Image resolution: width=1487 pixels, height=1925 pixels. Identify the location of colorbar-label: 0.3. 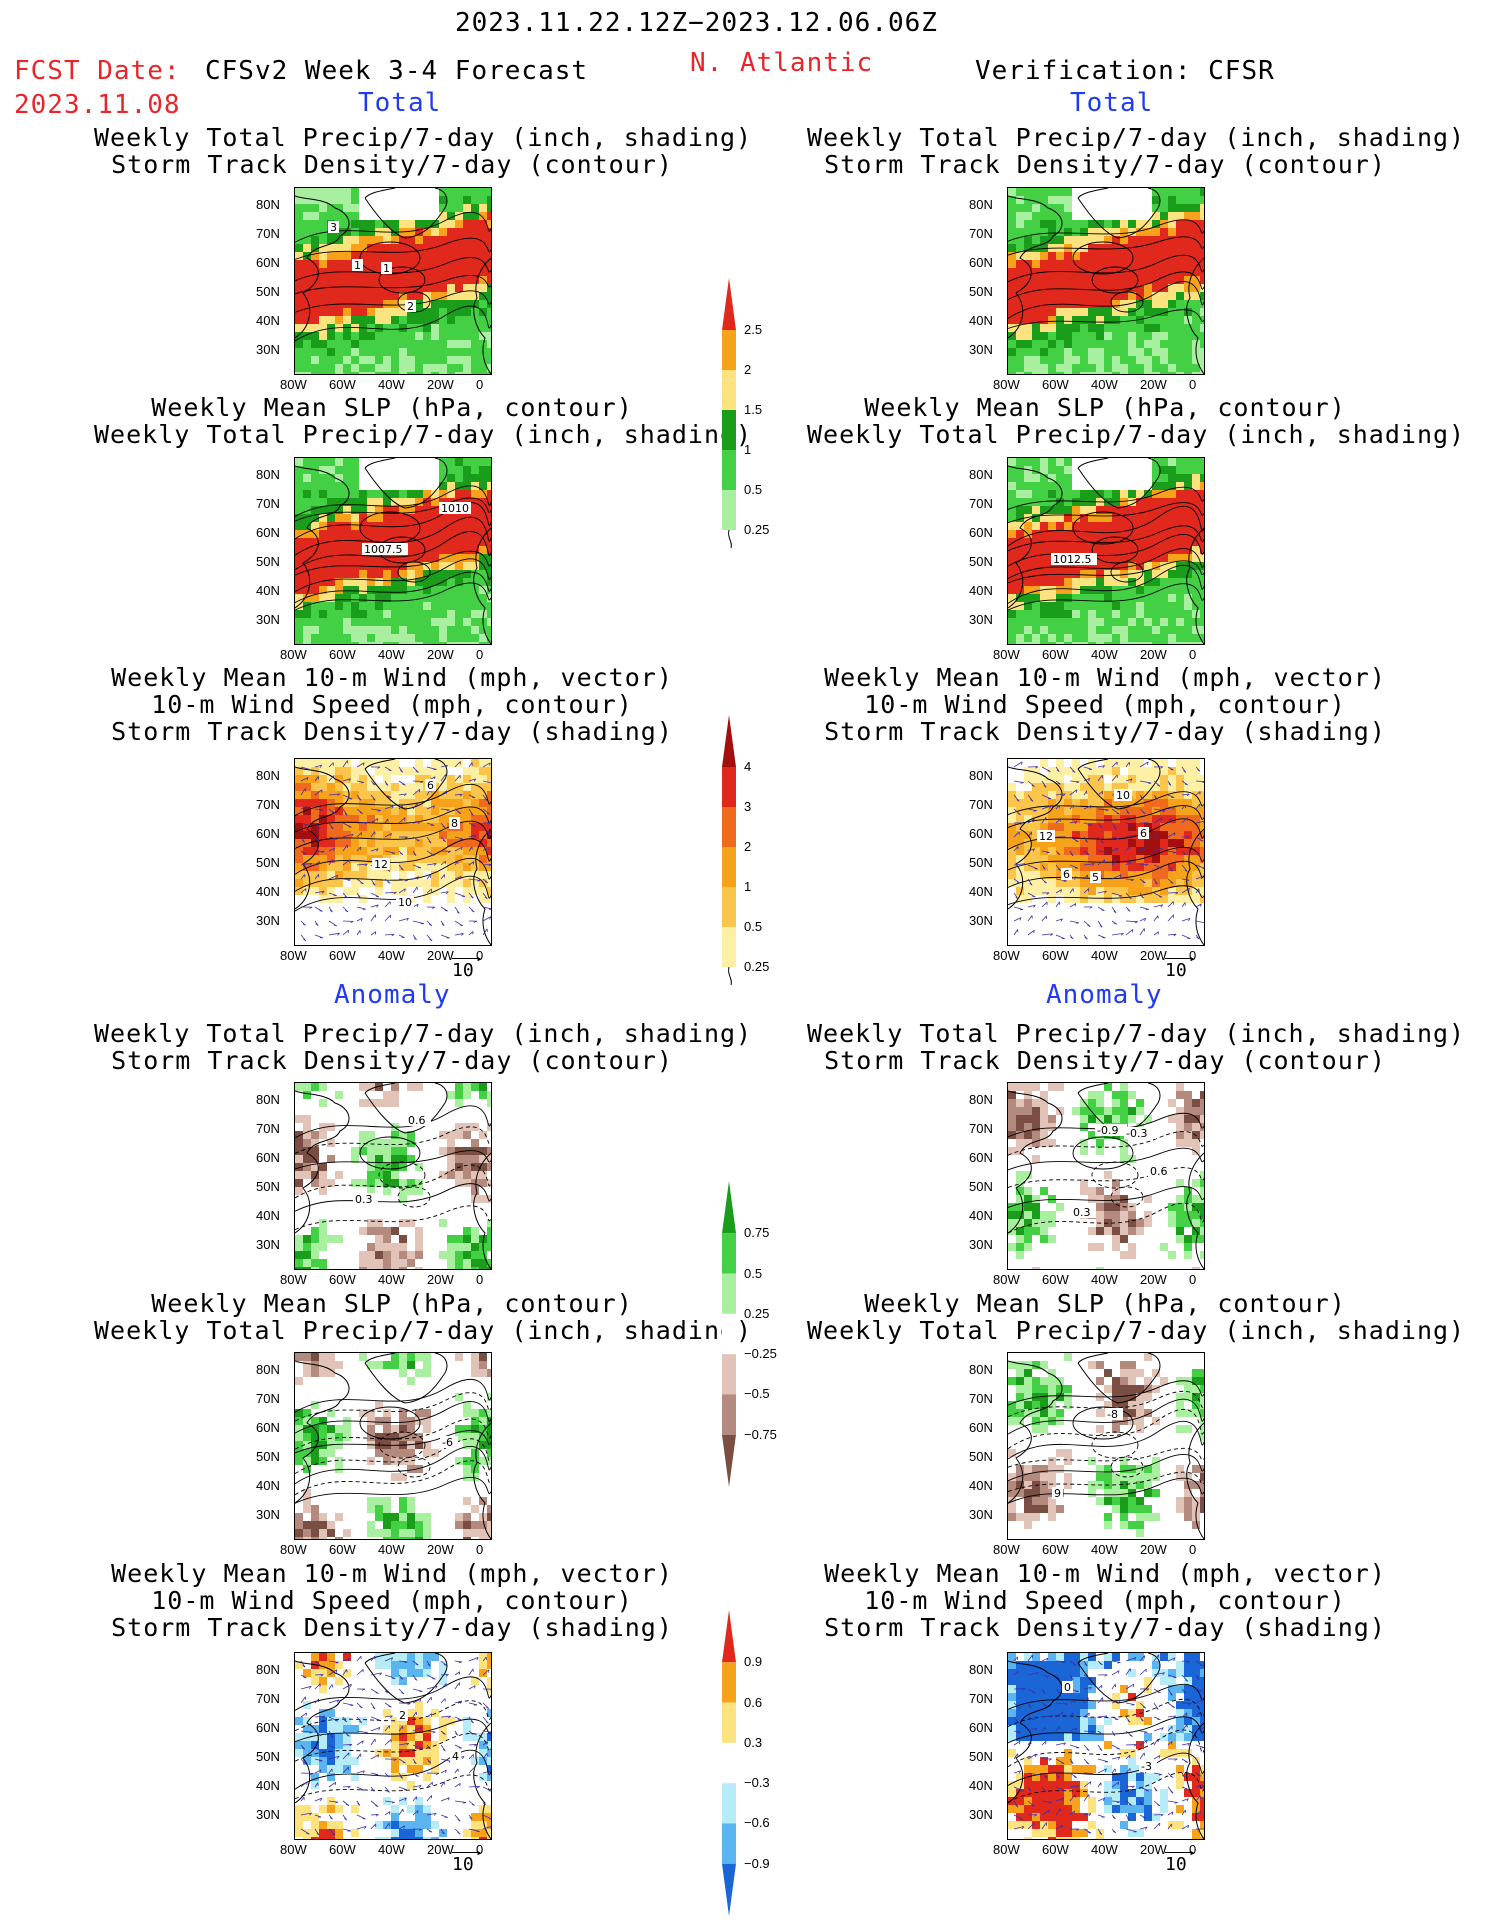
(753, 1742).